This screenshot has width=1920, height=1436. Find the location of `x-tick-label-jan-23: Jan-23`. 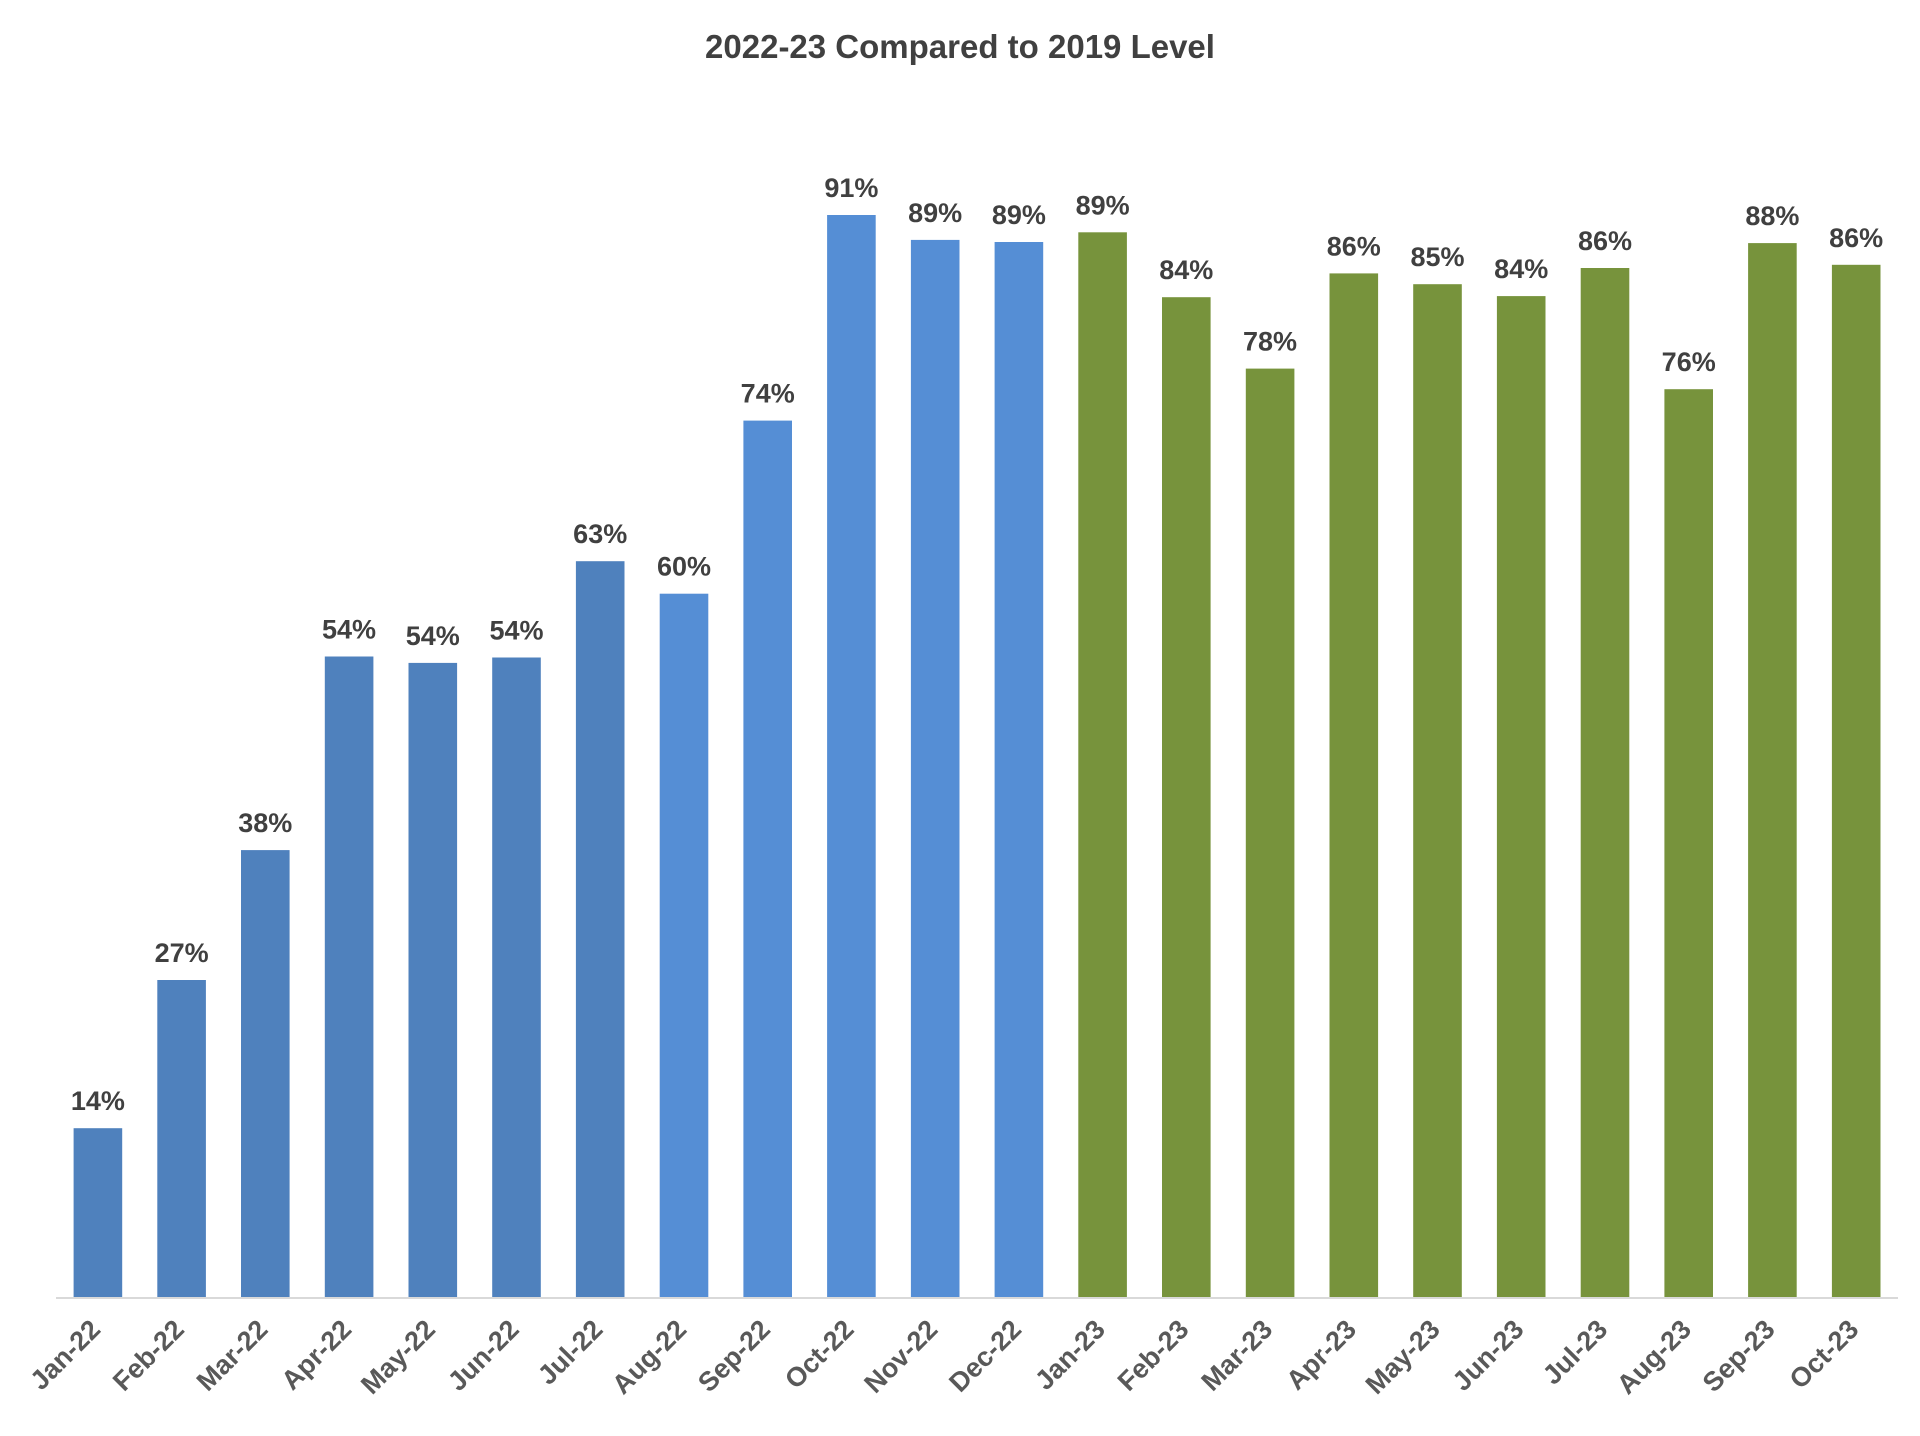

x-tick-label-jan-23: Jan-23 is located at coordinates (1070, 1355).